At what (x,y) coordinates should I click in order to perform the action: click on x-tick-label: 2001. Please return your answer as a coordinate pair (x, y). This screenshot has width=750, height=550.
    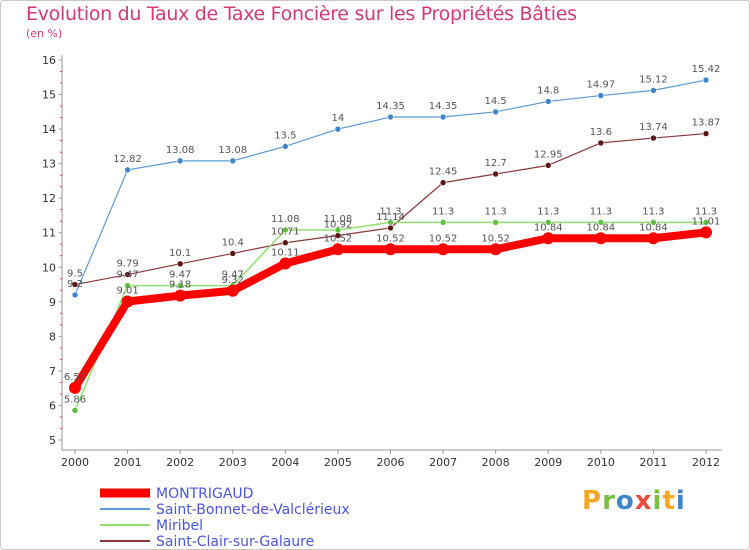
    Looking at the image, I should click on (128, 462).